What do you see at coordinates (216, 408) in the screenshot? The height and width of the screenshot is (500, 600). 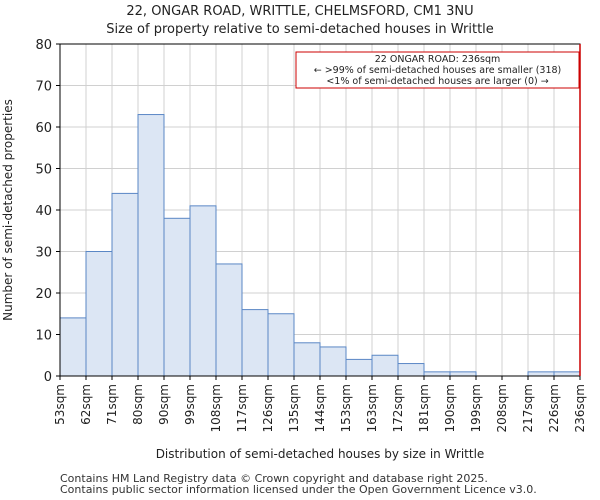 I see `x-tick-label: 108sqm` at bounding box center [216, 408].